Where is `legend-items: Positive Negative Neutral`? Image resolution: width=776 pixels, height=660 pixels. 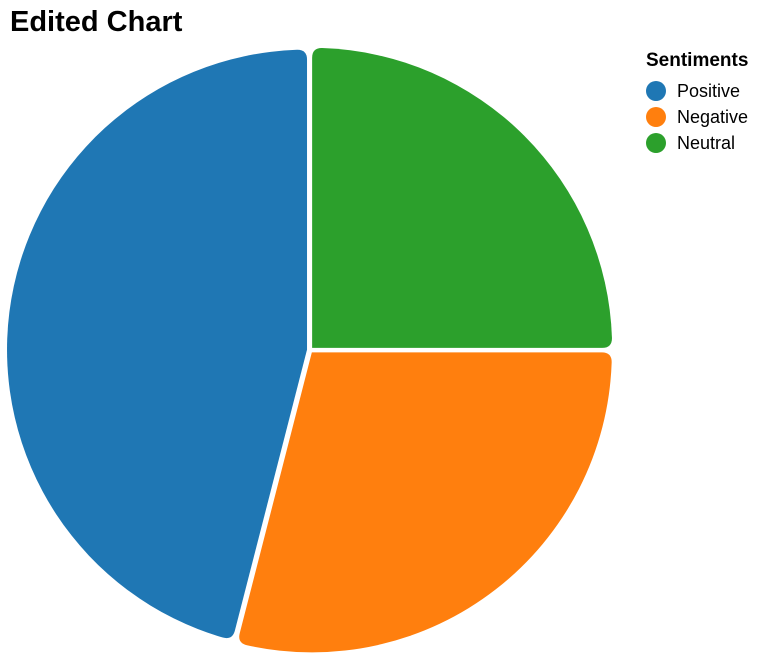
legend-items: Positive Negative Neutral is located at coordinates (697, 117).